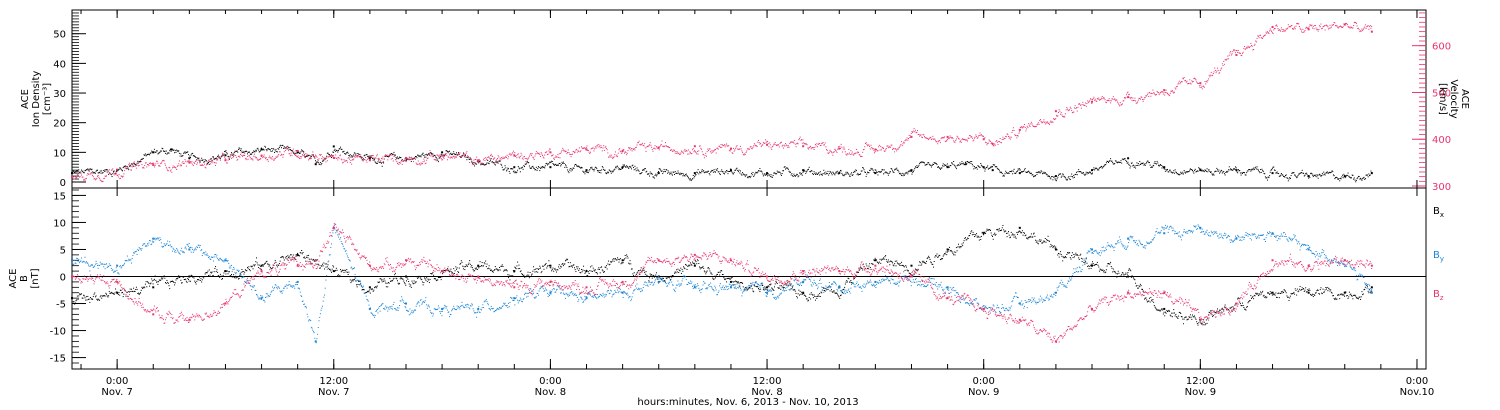 The width and height of the screenshot is (1500, 410). I want to click on velocity-series-point, so click(514, 155).